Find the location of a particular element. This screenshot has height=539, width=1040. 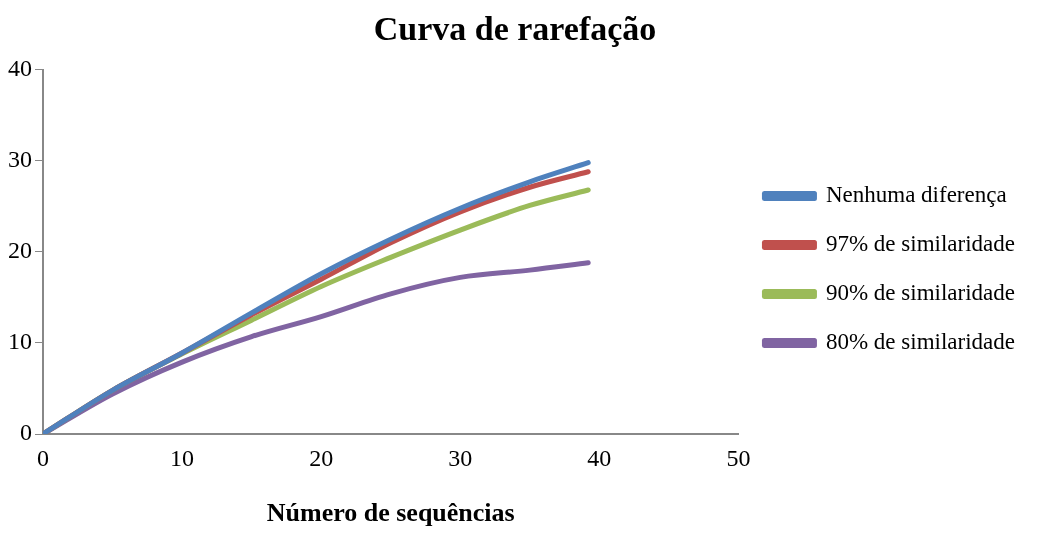

y-tick-label: 40 is located at coordinates (20, 68).